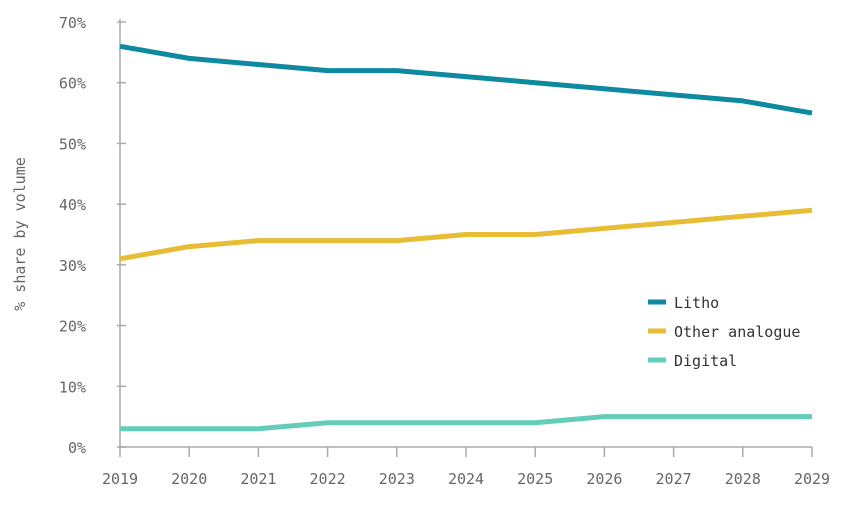 The width and height of the screenshot is (855, 514). What do you see at coordinates (72, 387) in the screenshot?
I see `y-tick-label: 10%` at bounding box center [72, 387].